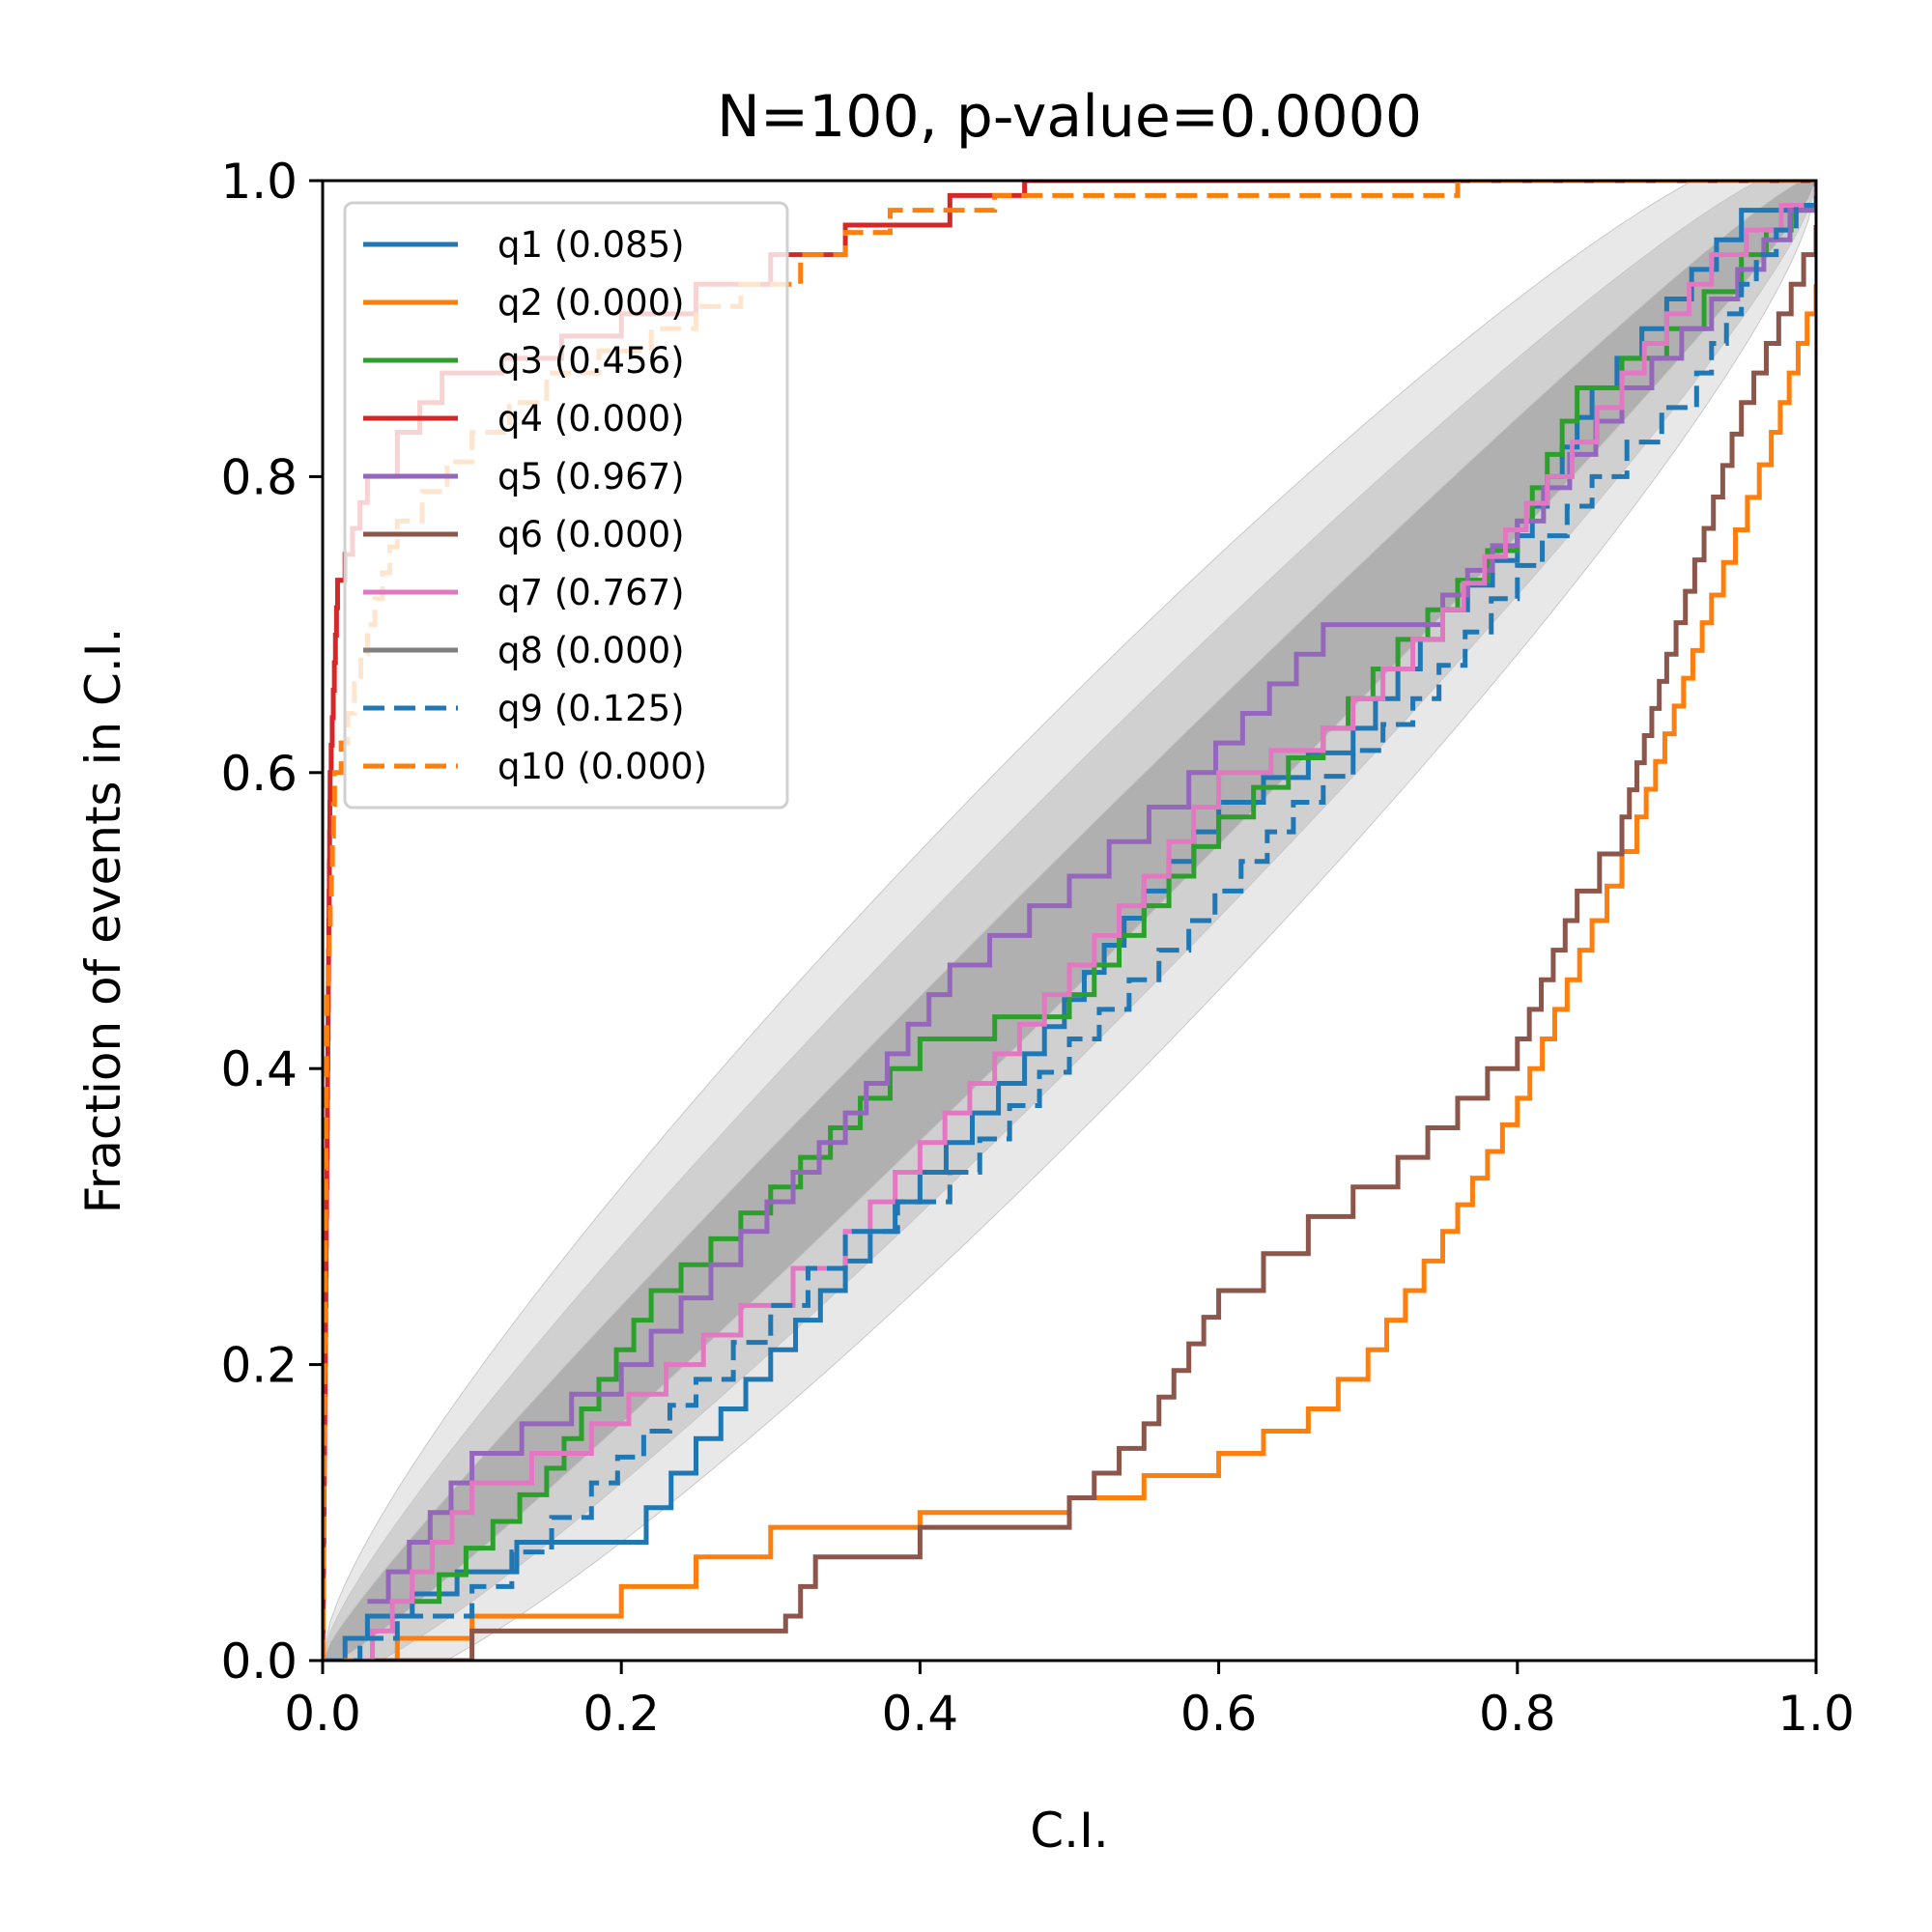 This screenshot has height=1932, width=1932. What do you see at coordinates (1069, 117) in the screenshot?
I see `chart-title: N=100, p-value=0.0000` at bounding box center [1069, 117].